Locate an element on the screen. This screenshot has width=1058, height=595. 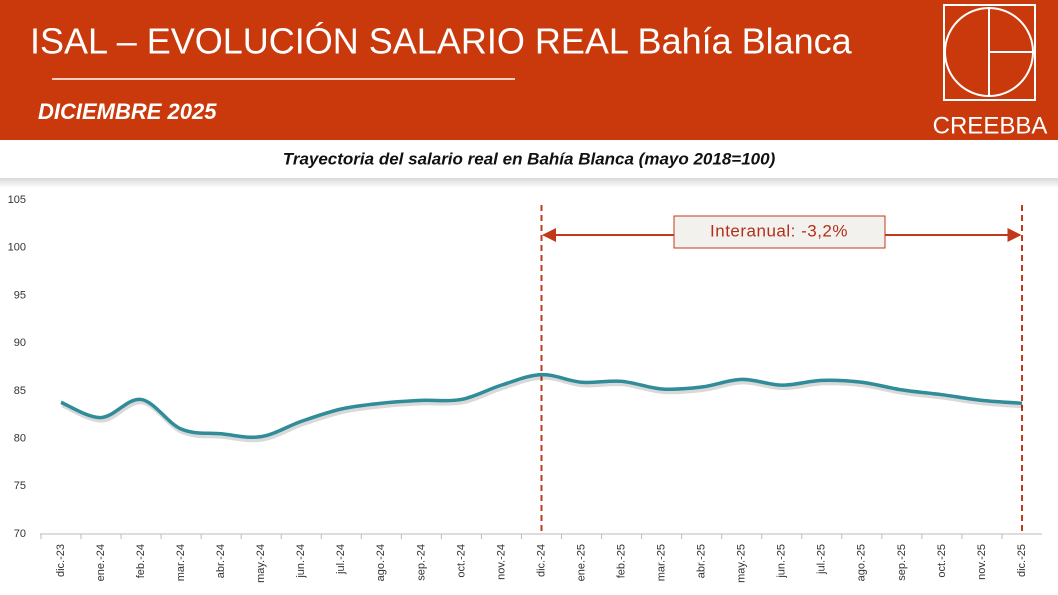
x-tick-label: dic.-24 is located at coordinates (541, 560).